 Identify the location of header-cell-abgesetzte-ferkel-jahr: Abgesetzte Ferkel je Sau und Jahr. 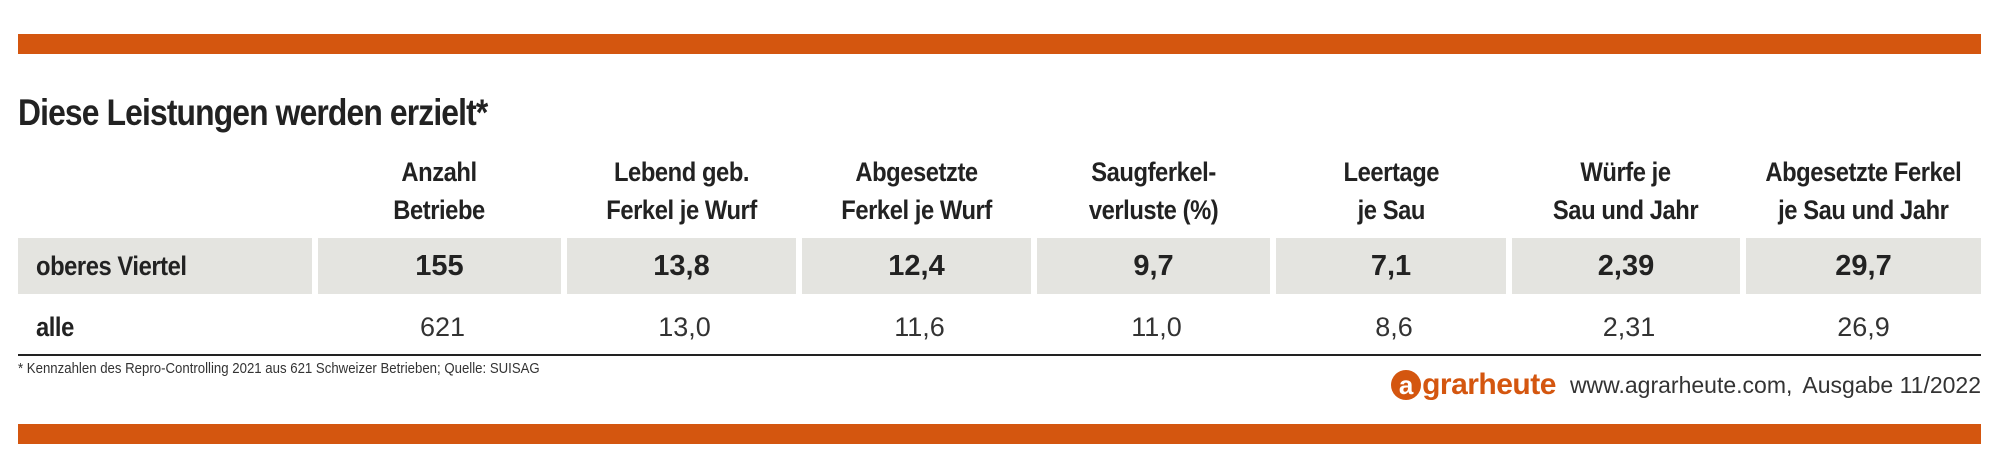
(1863, 191).